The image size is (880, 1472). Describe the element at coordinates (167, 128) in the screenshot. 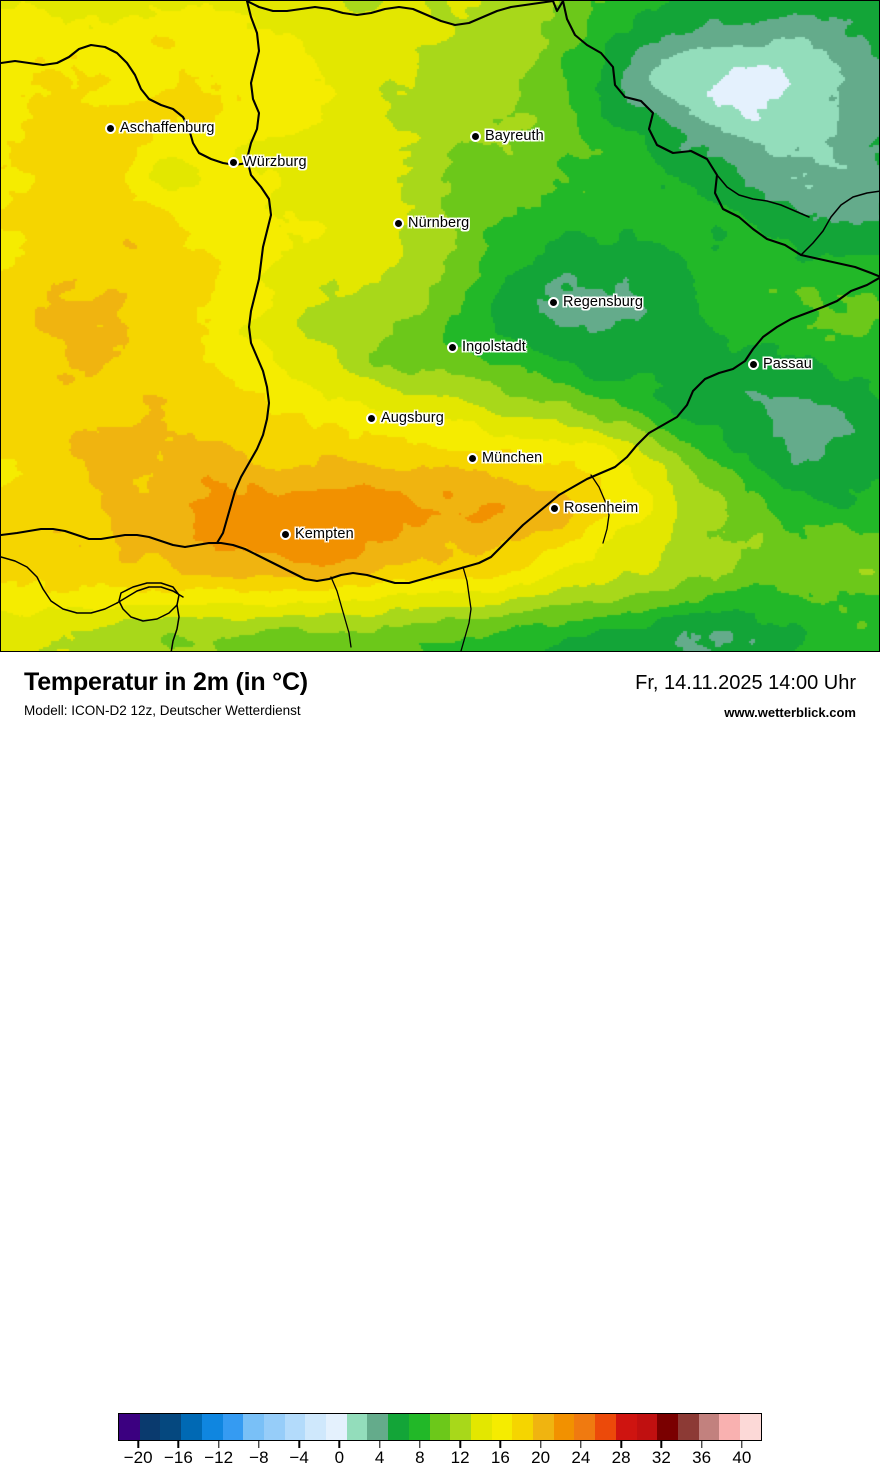

I see `city-label: Aschaffenburg` at that location.